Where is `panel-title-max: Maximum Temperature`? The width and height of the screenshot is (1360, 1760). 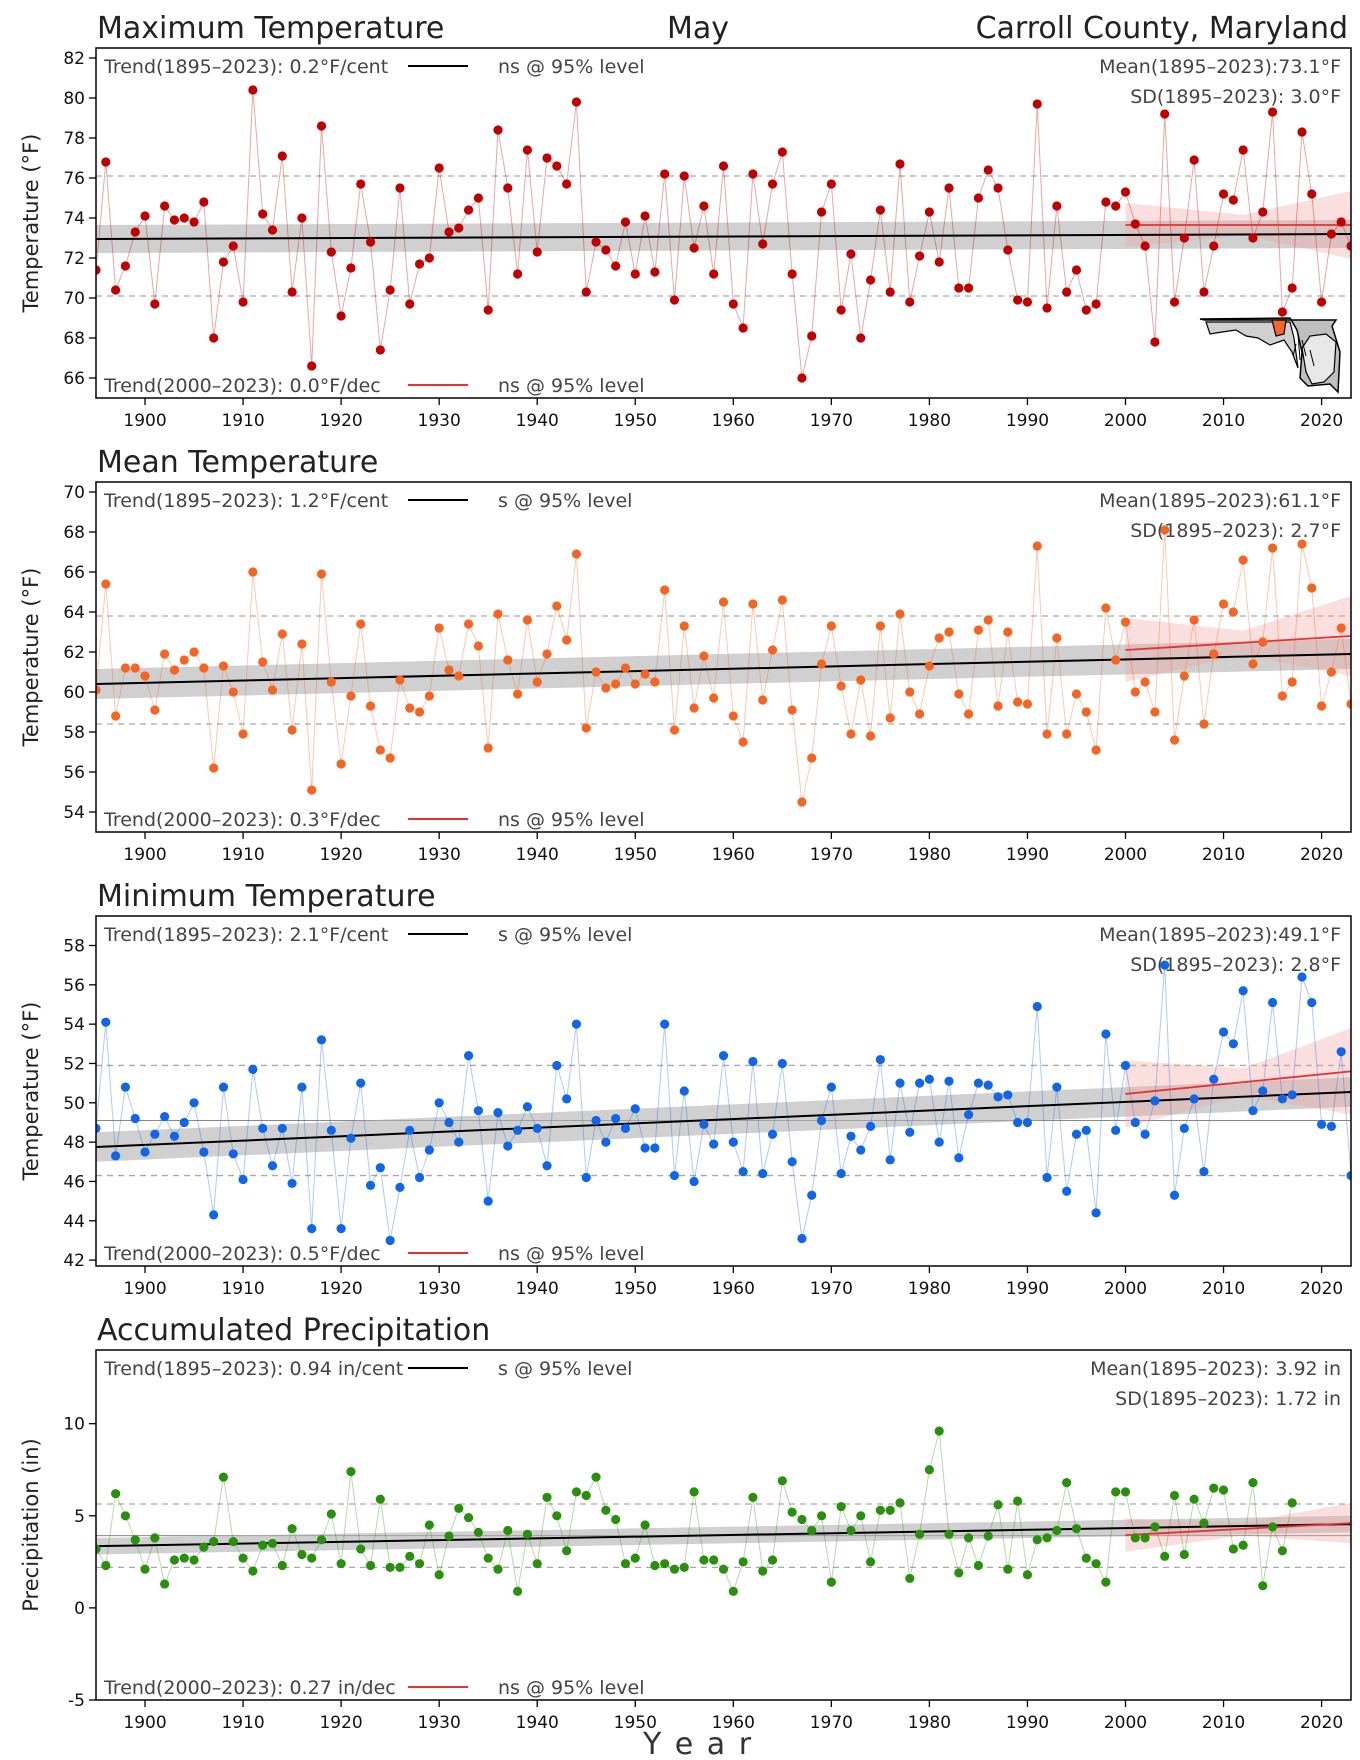
panel-title-max: Maximum Temperature is located at coordinates (270, 28).